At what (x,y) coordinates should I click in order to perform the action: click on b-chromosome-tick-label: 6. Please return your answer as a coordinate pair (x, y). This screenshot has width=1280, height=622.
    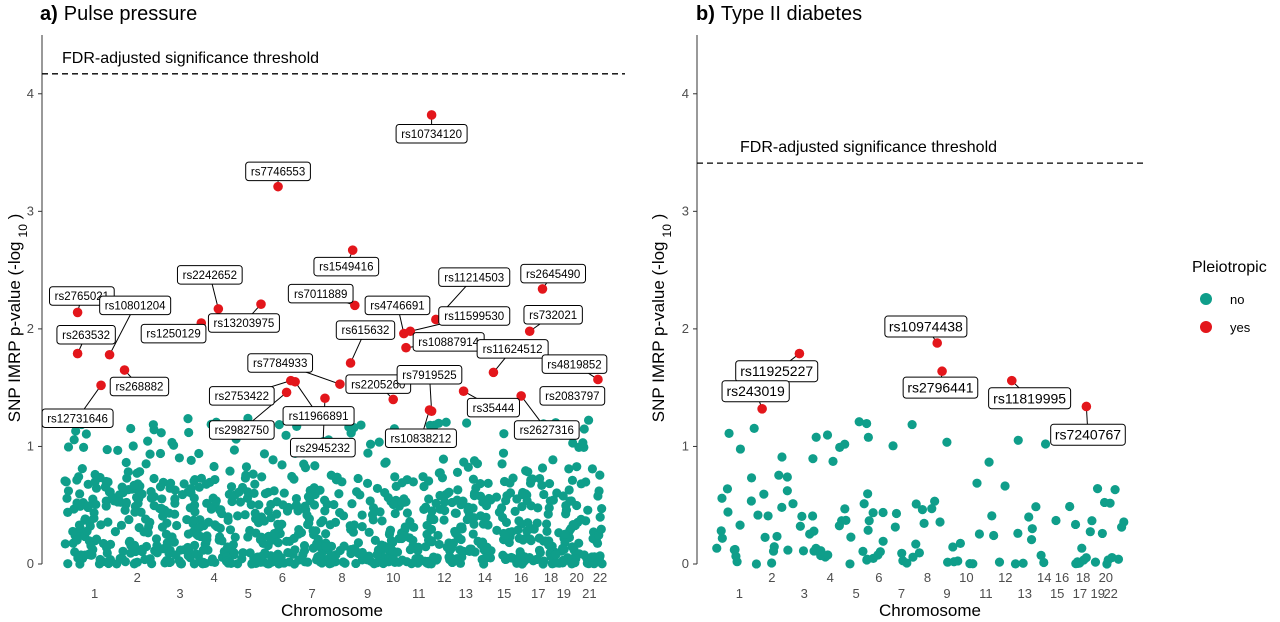
    Looking at the image, I should click on (878, 577).